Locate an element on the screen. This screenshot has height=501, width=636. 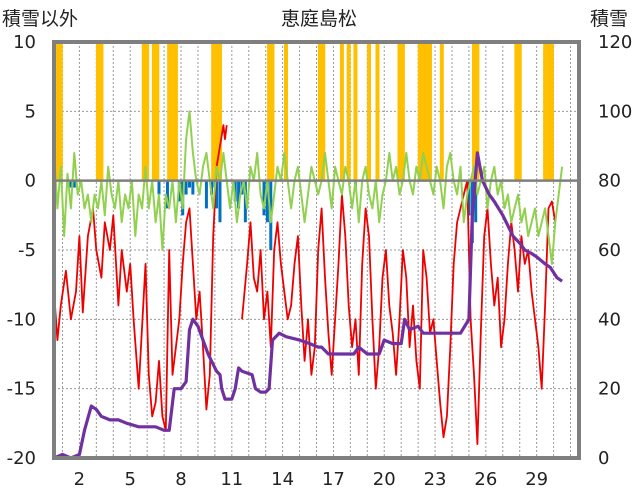
x-tick-label: 26 is located at coordinates (485, 479).